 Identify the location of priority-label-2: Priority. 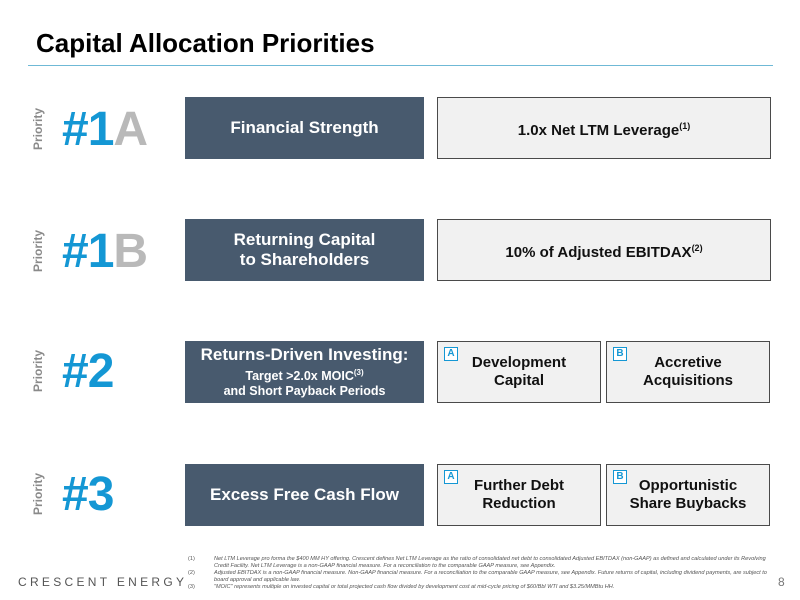
(38, 371).